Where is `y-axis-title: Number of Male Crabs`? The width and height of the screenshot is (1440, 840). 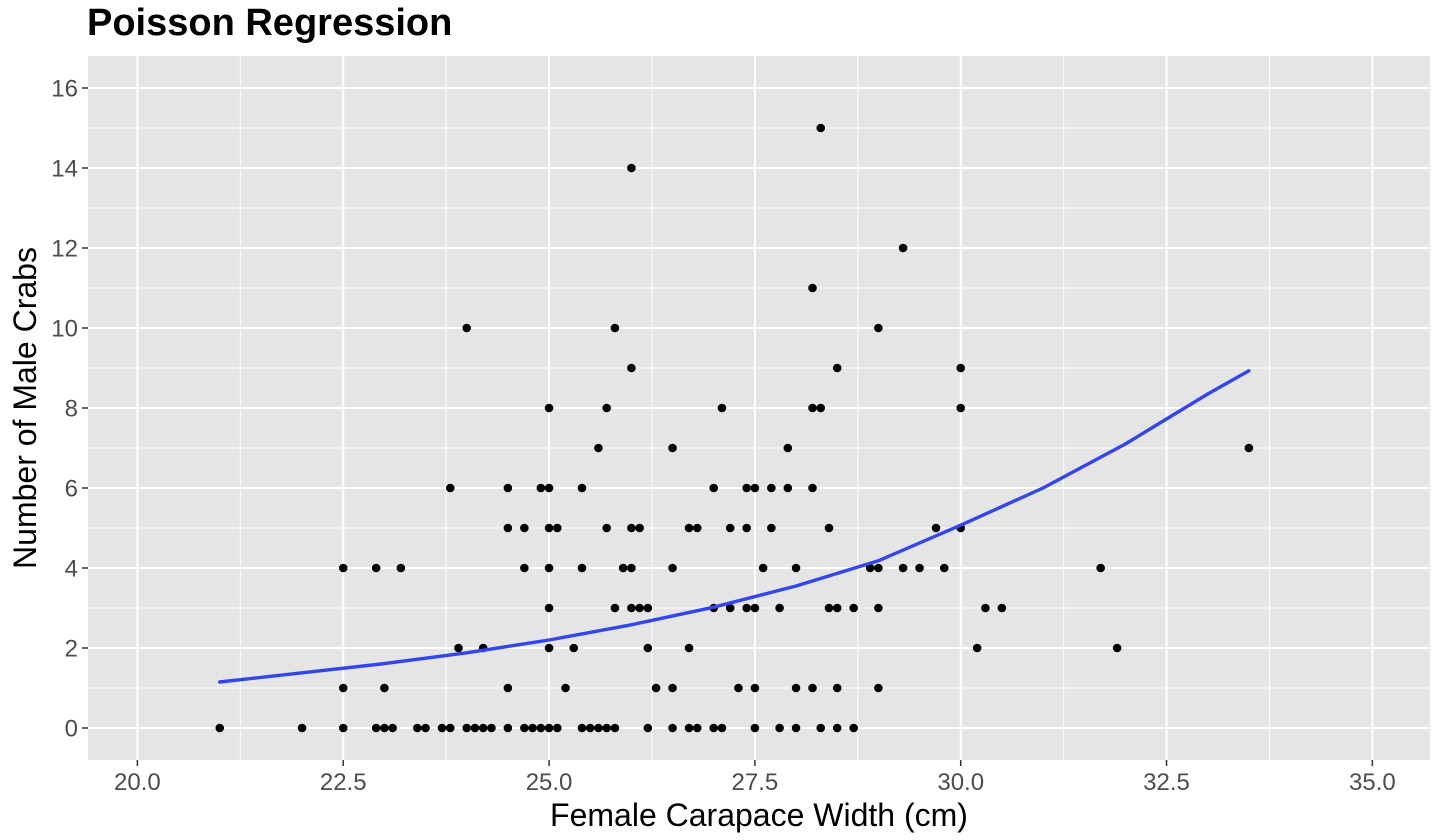
y-axis-title: Number of Male Crabs is located at coordinates (25, 408).